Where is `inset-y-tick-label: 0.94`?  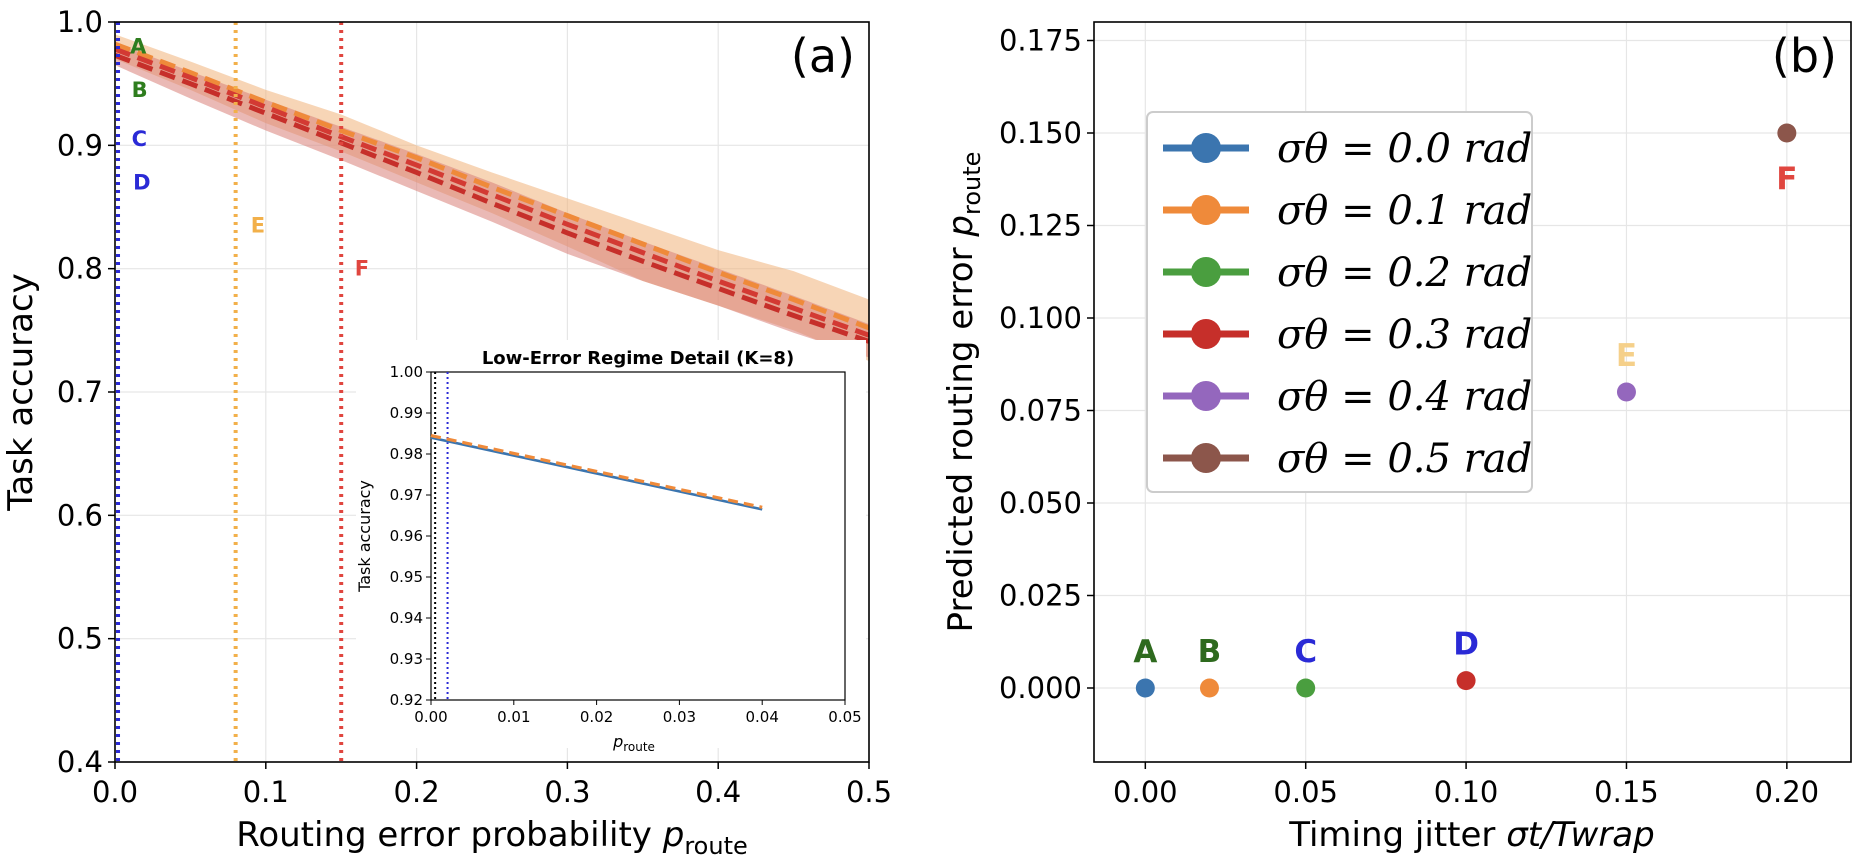 inset-y-tick-label: 0.94 is located at coordinates (406, 618).